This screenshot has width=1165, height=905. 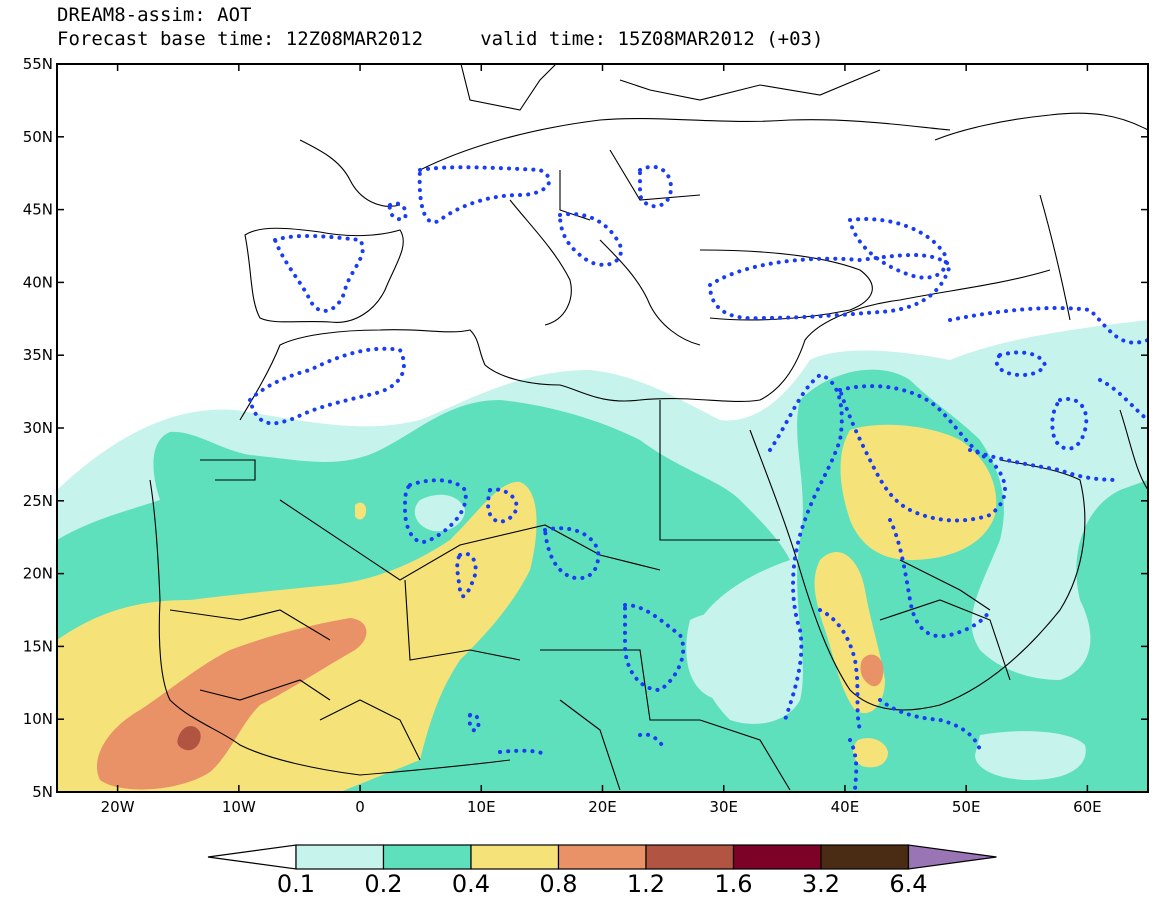 I want to click on colorbar-label: 0.8, so click(x=558, y=884).